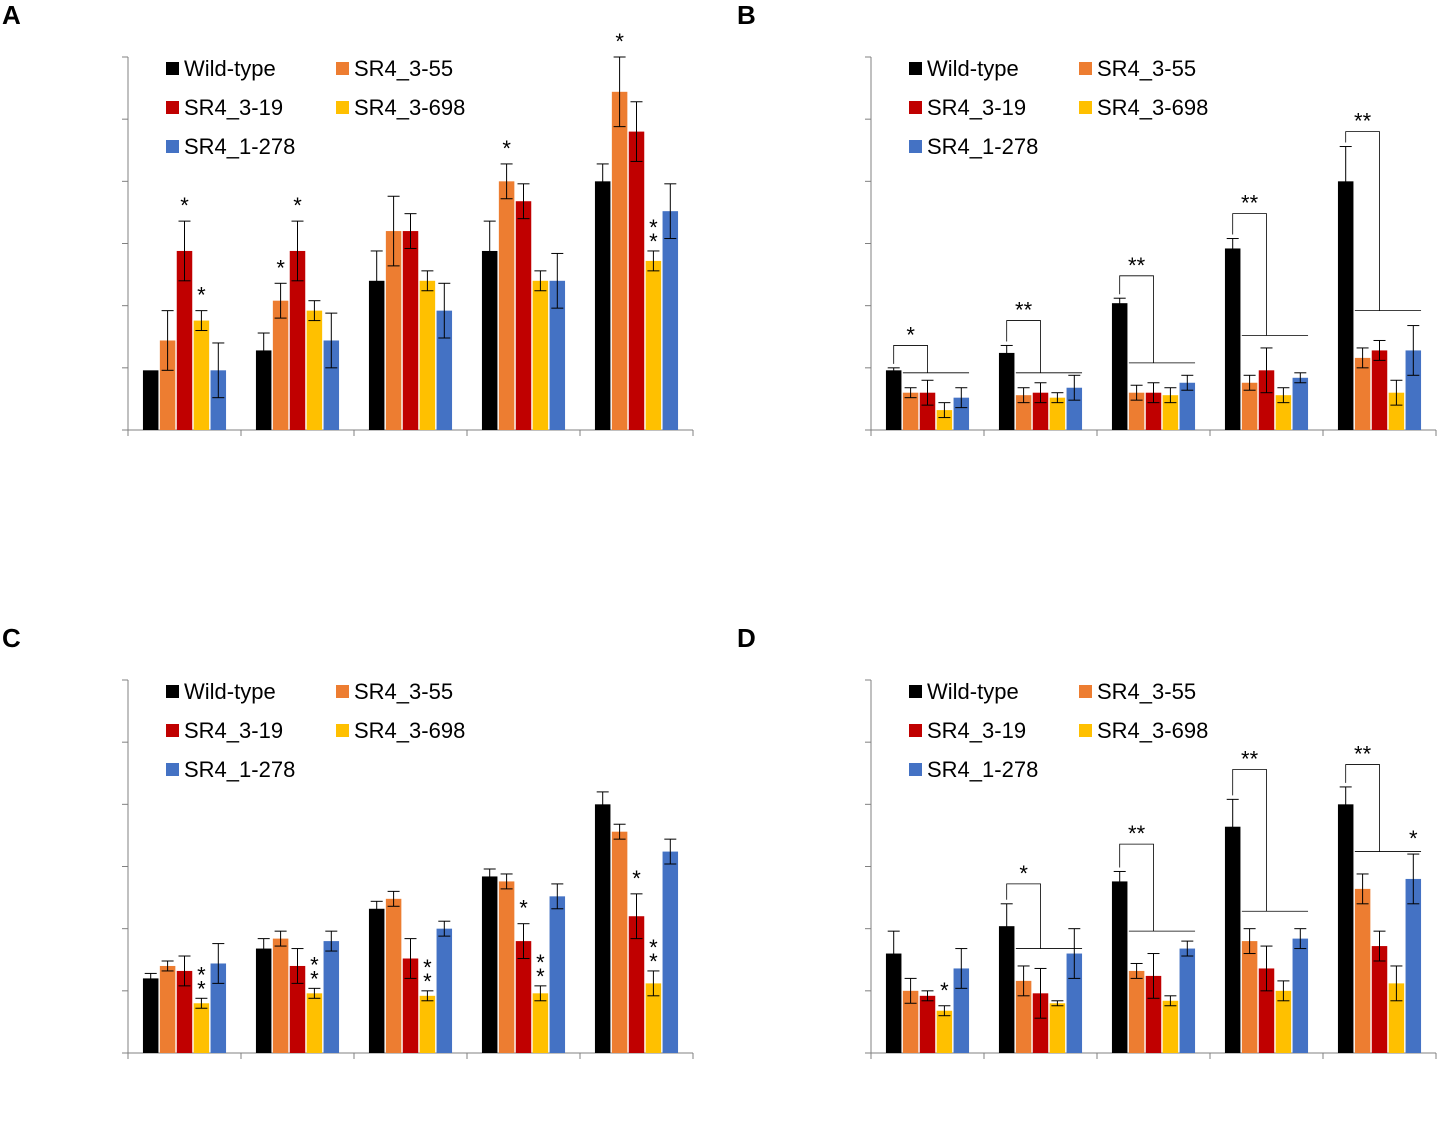  What do you see at coordinates (910, 334) in the screenshot?
I see `bracket-significance-mark: *` at bounding box center [910, 334].